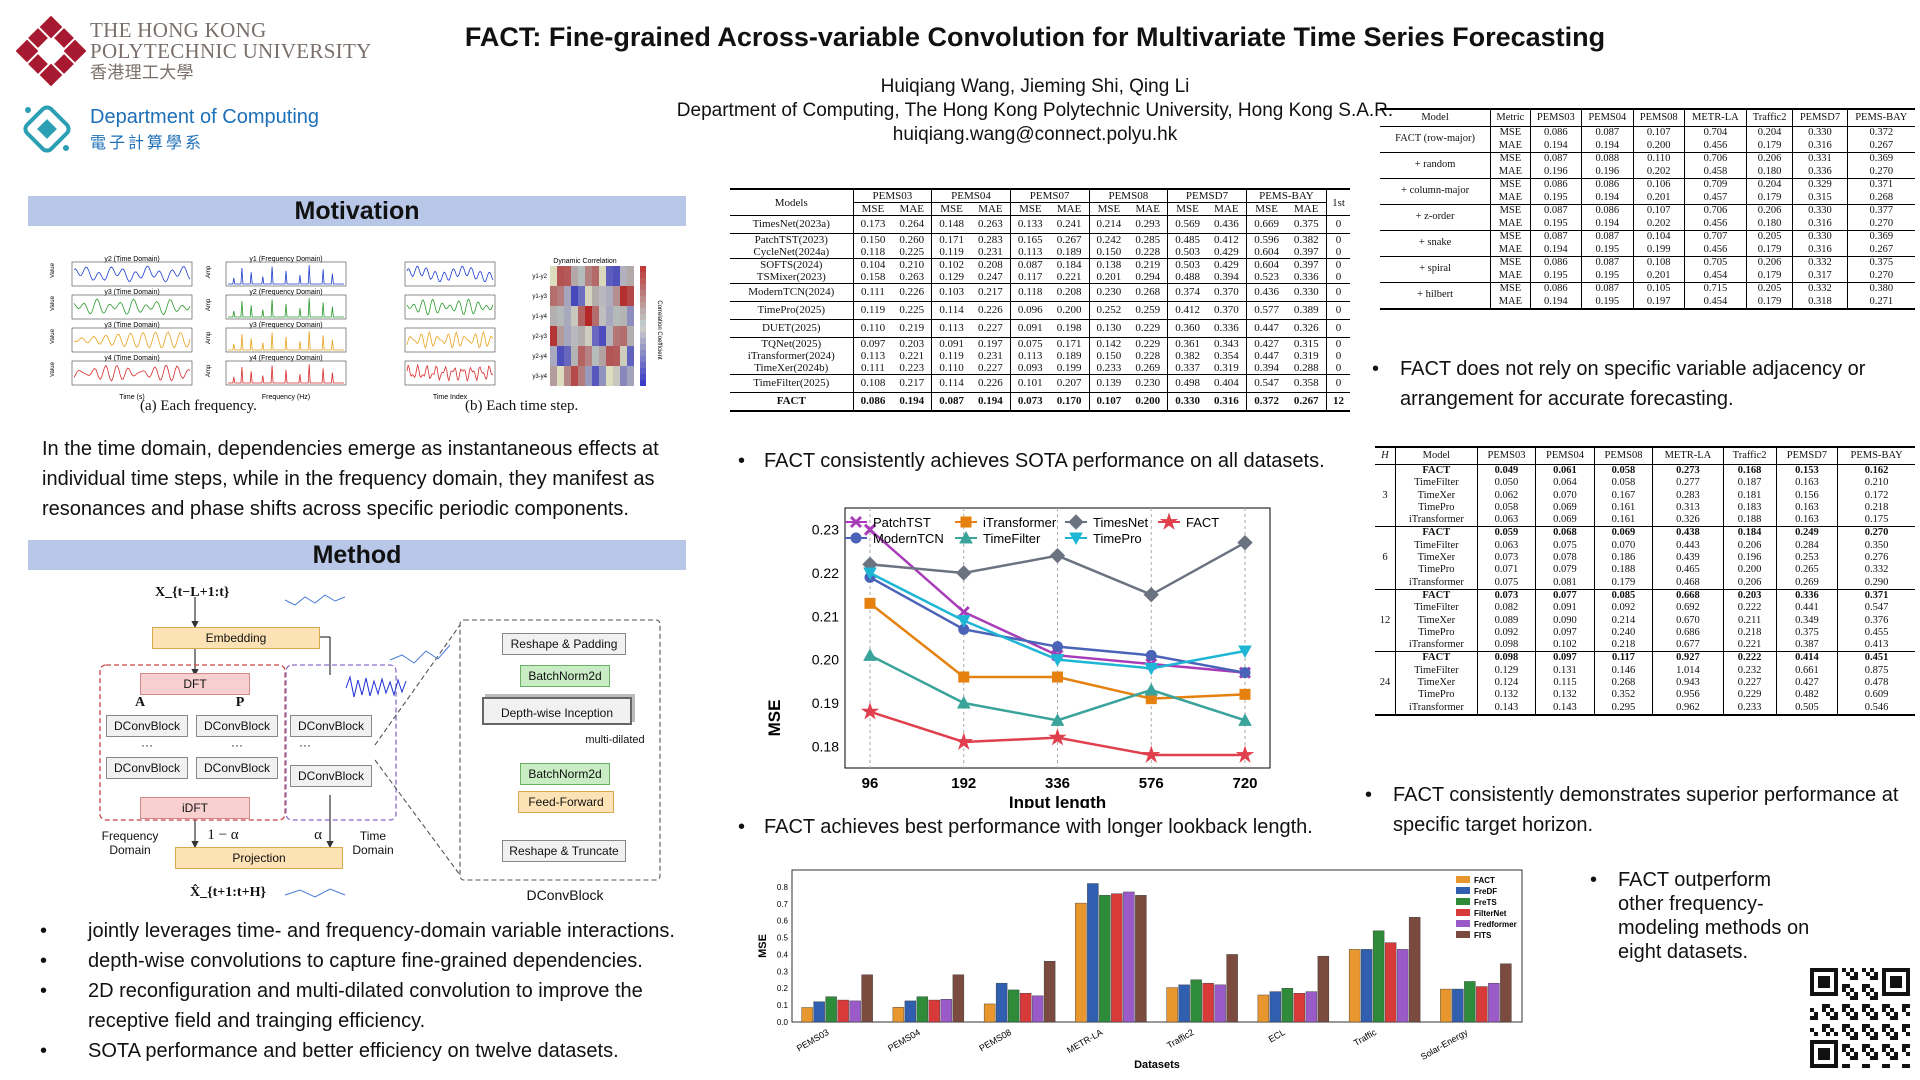 The image size is (1920, 1080). Describe the element at coordinates (1020, 522) in the screenshot. I see `legend-label: iTransformer` at that location.